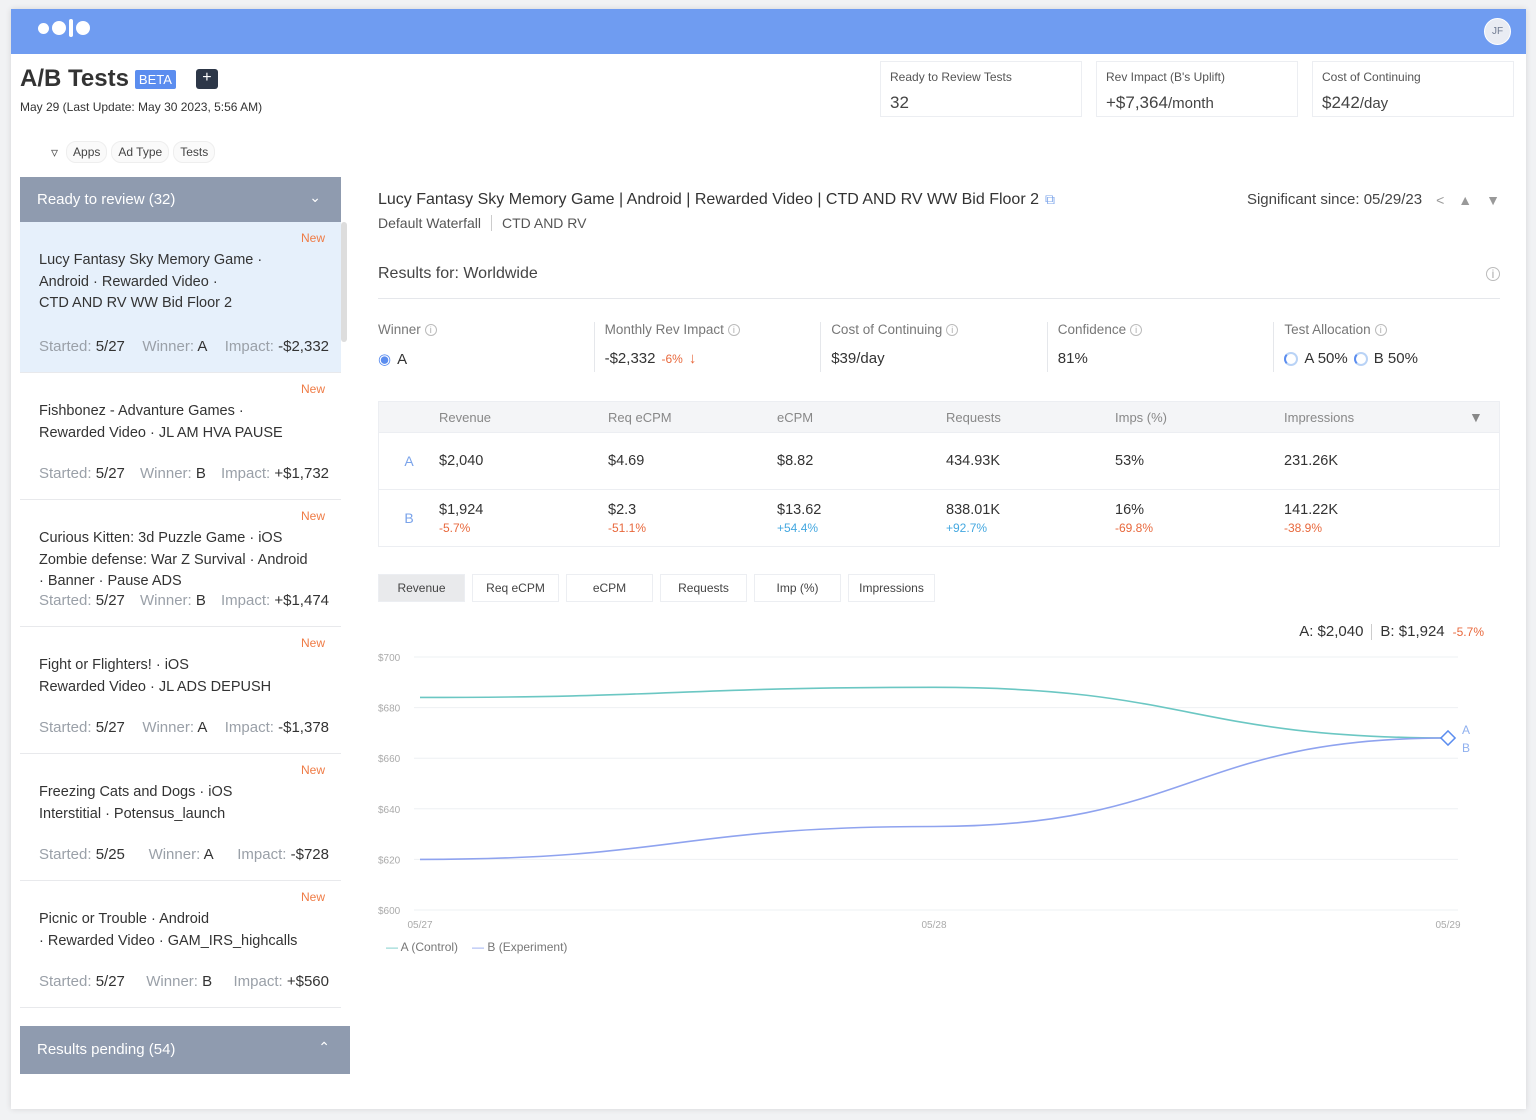 The height and width of the screenshot is (1120, 1536). What do you see at coordinates (797, 588) in the screenshot?
I see `tab-imp: Imp (%)` at bounding box center [797, 588].